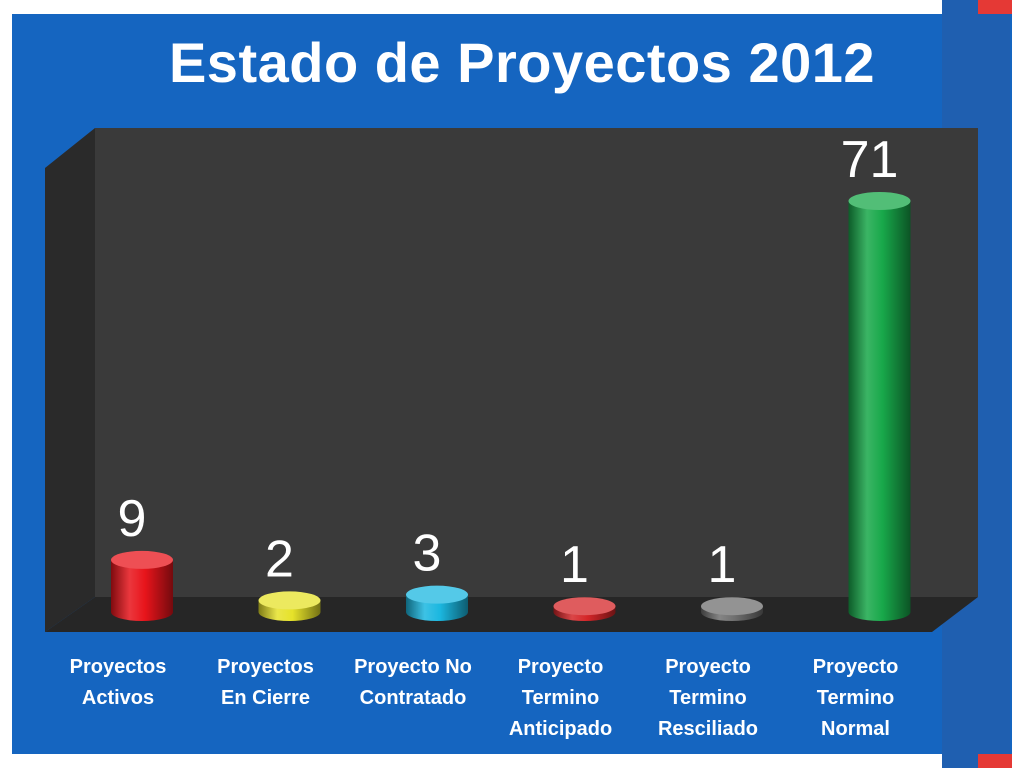 This screenshot has height=768, width=1024. What do you see at coordinates (413, 682) in the screenshot?
I see `chart-category-label: Proyecto No Contratado` at bounding box center [413, 682].